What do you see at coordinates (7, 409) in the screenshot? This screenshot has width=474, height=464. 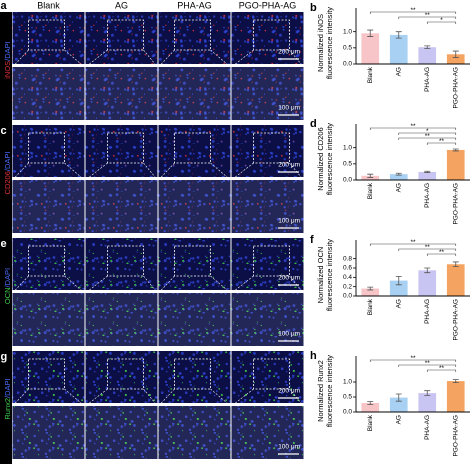 I see `marker-name: Runx2` at bounding box center [7, 409].